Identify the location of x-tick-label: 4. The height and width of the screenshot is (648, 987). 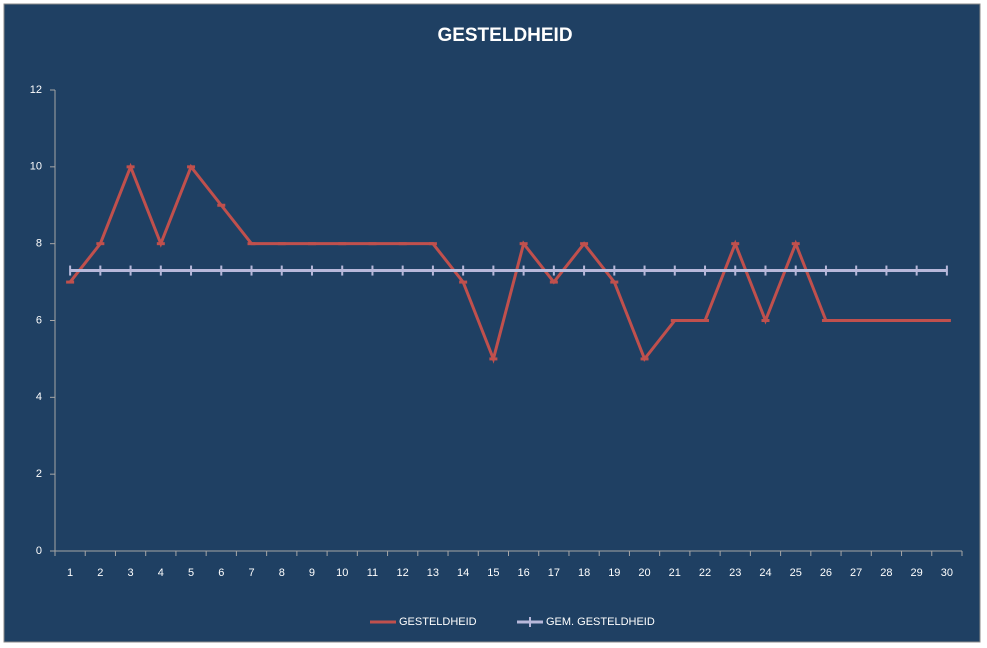
(161, 573).